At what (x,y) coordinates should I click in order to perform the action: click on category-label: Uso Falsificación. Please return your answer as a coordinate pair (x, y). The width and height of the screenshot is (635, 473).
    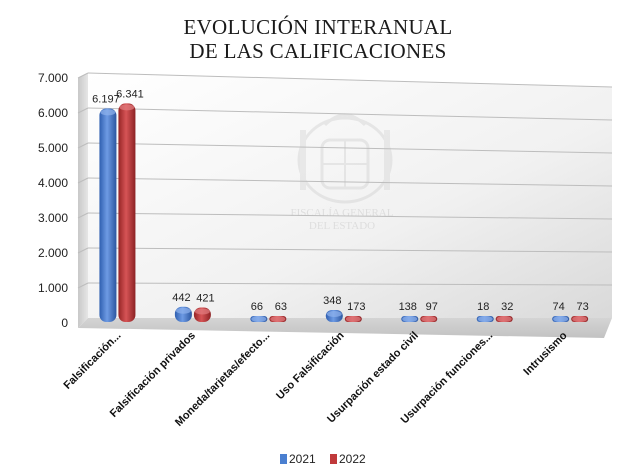
    Looking at the image, I should click on (310, 365).